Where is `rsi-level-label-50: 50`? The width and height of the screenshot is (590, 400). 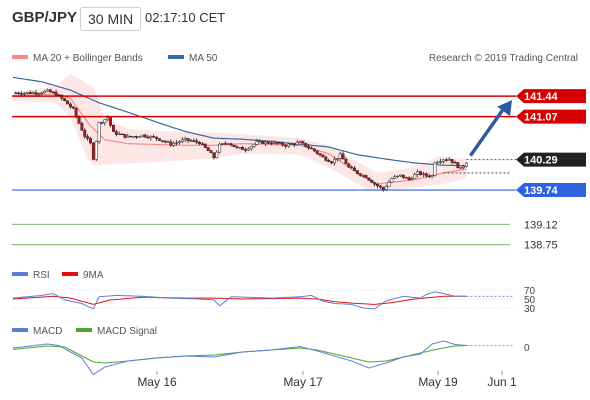 rsi-level-label-50: 50 is located at coordinates (530, 300).